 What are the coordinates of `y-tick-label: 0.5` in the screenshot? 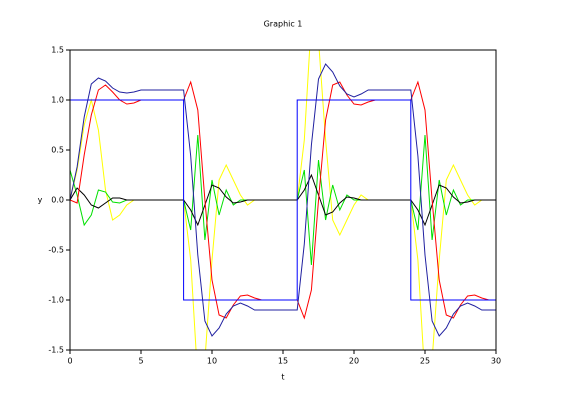 It's located at (57, 150).